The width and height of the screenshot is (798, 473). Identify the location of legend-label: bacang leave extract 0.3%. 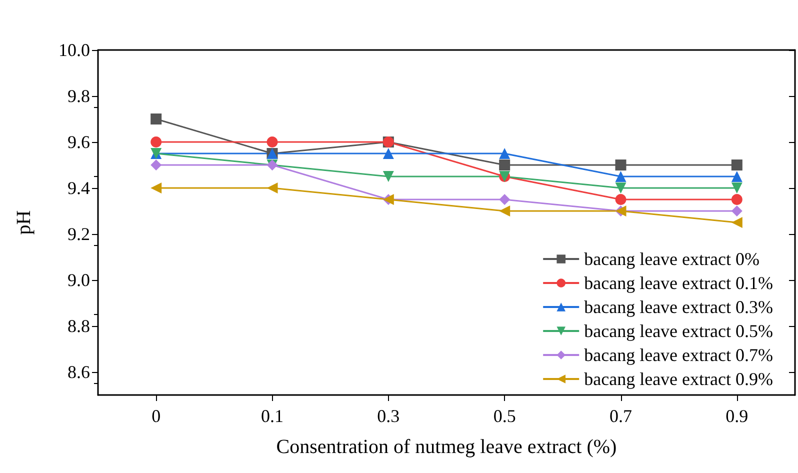
(679, 307).